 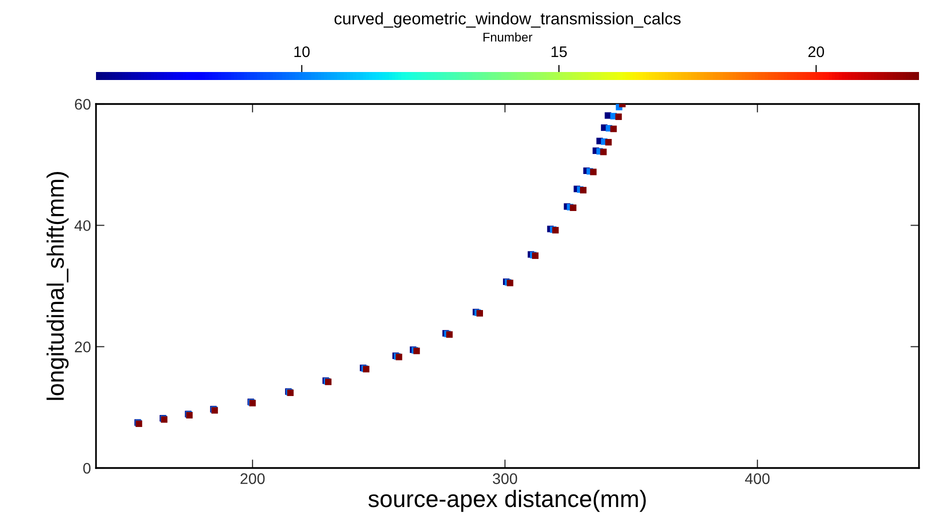 I want to click on color-bar-title: Fnumber, so click(x=508, y=37).